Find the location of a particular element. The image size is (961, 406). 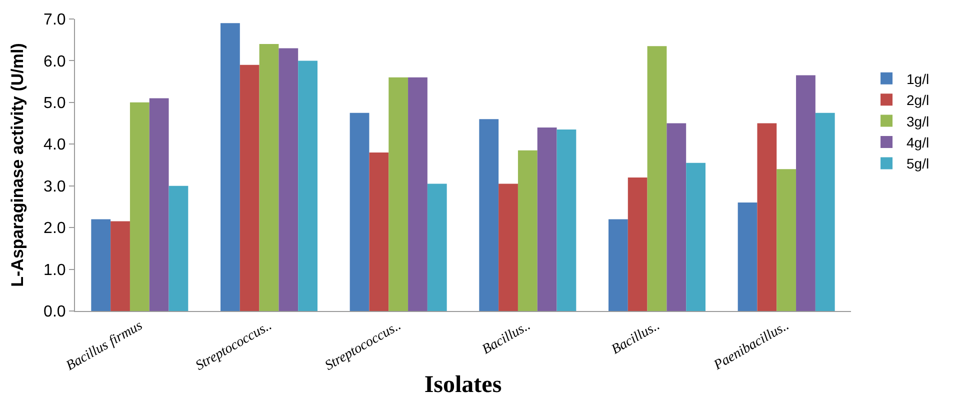

legend-label: 4g/l is located at coordinates (918, 142).